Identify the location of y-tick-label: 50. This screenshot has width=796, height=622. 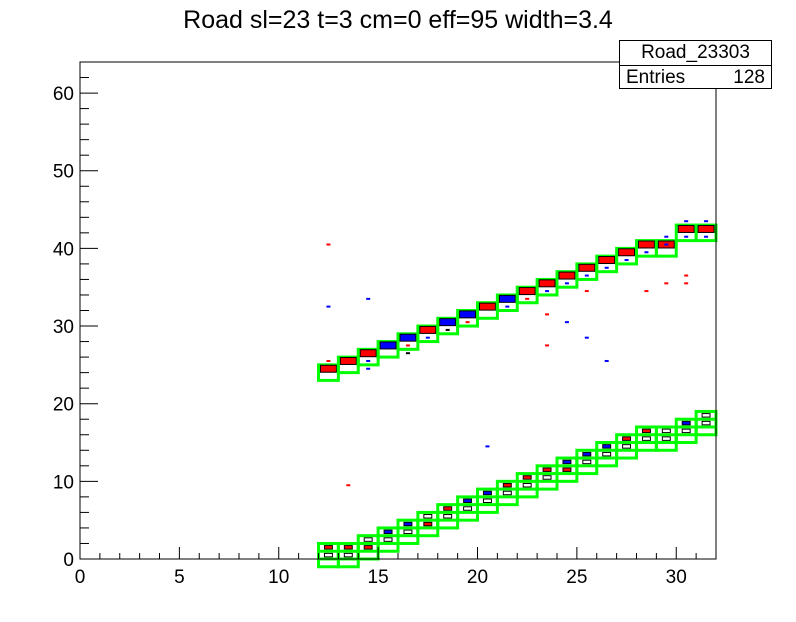
(63, 172).